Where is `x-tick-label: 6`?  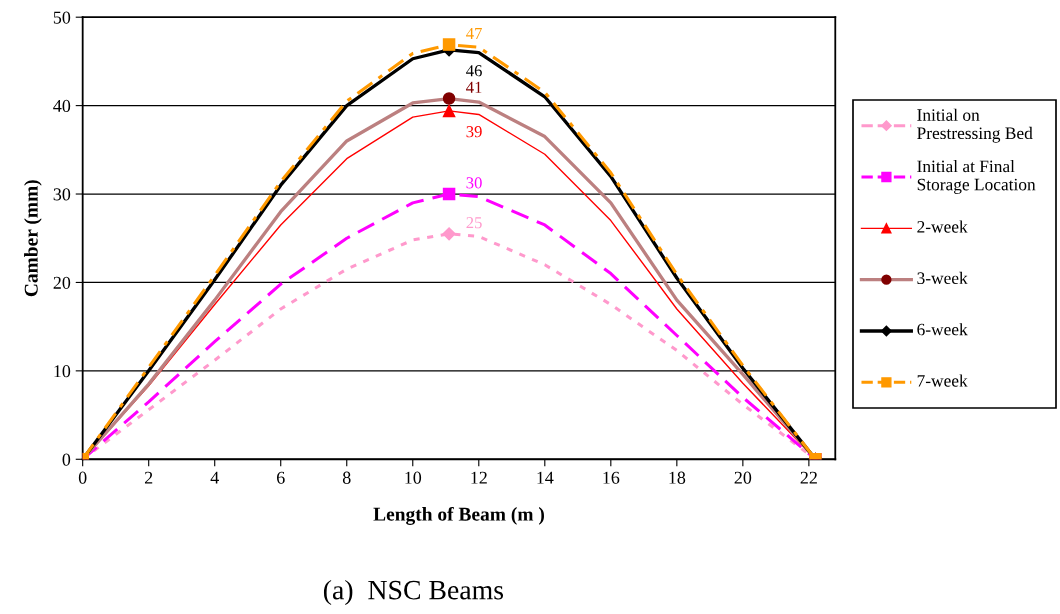 x-tick-label: 6 is located at coordinates (280, 477).